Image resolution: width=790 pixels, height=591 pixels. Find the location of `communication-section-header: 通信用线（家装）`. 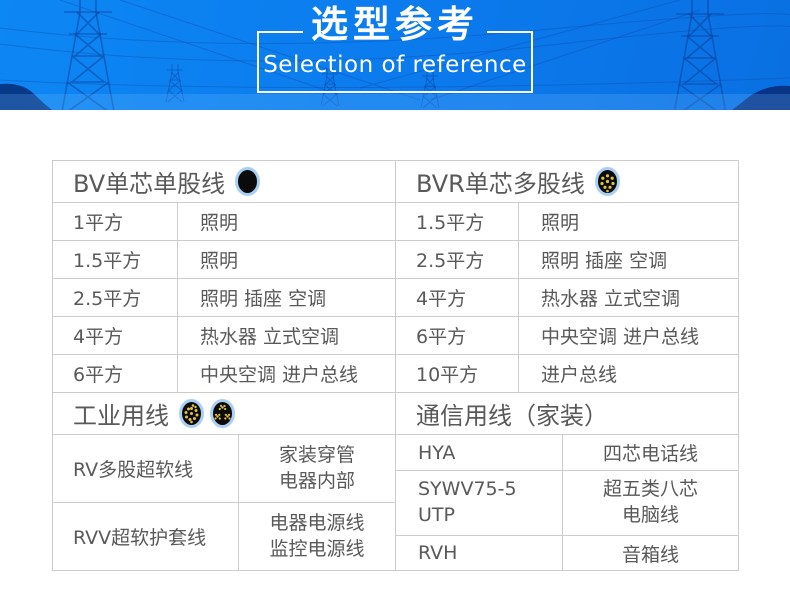

communication-section-header: 通信用线（家装） is located at coordinates (567, 414).